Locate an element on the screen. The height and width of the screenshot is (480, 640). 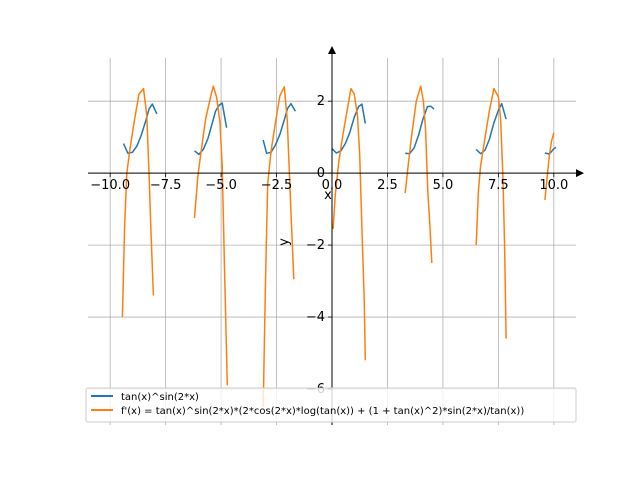
x-tick-label: 5.0 is located at coordinates (443, 185).